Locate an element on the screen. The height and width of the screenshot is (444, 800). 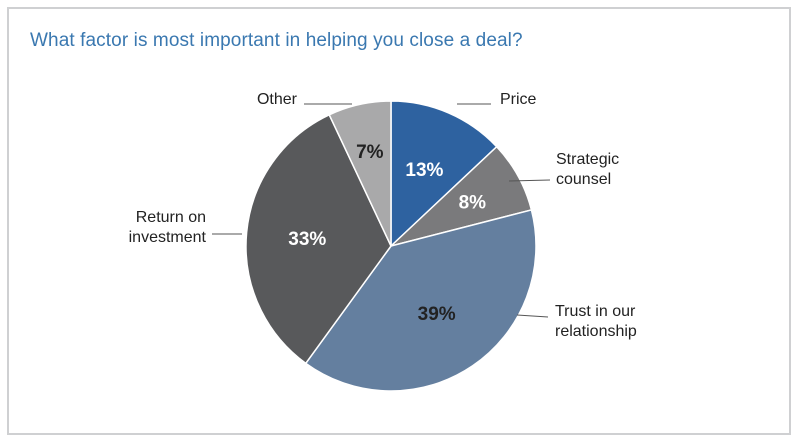
pie-slice-return-on-investment is located at coordinates (318, 239).